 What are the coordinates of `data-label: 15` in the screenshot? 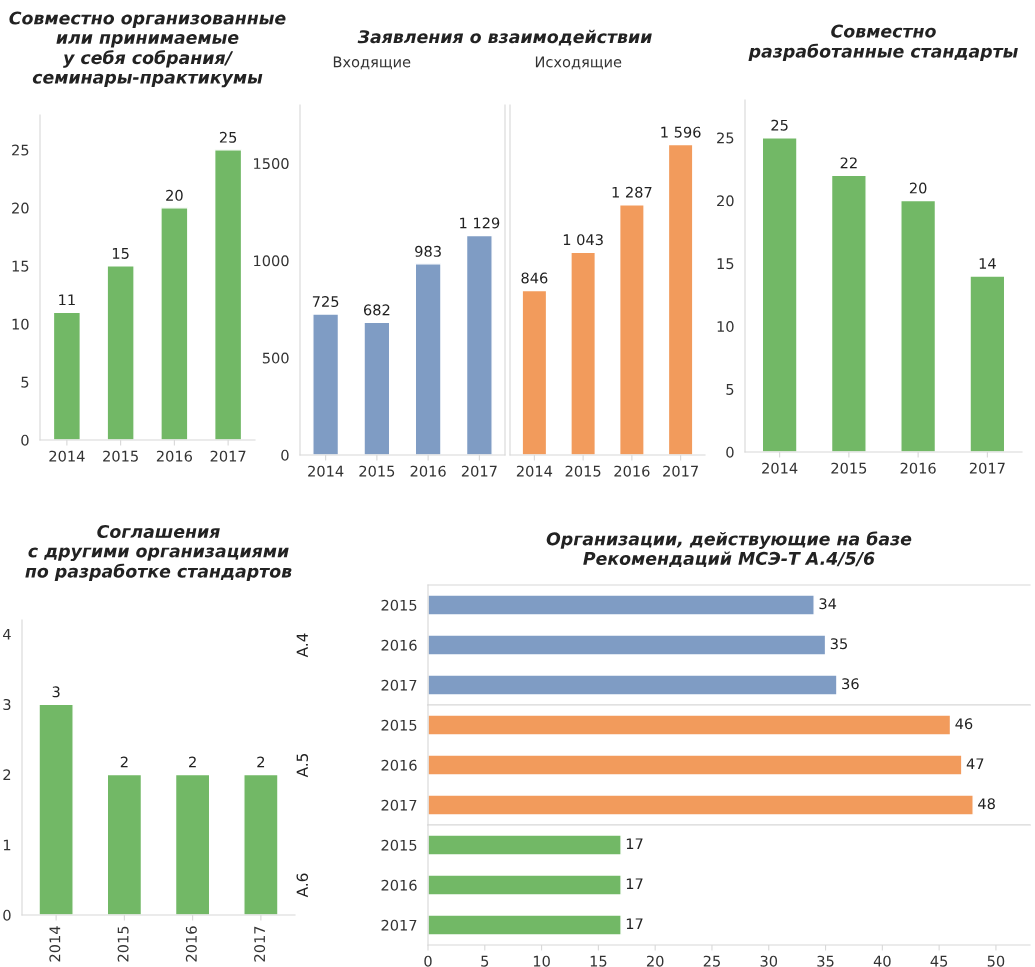 It's located at (120, 253).